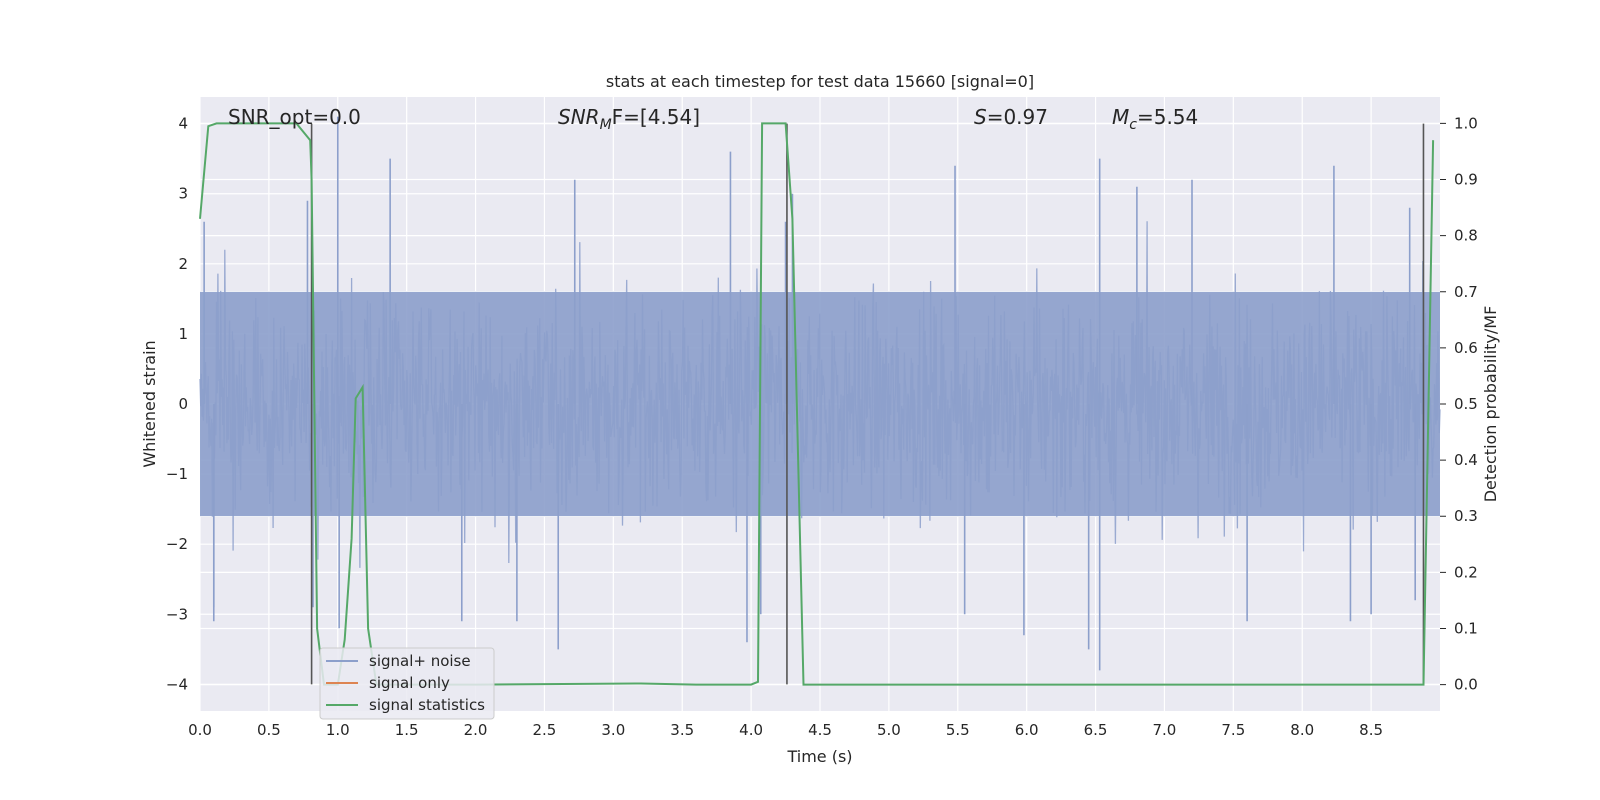 This screenshot has width=1600, height=800. What do you see at coordinates (409, 683) in the screenshot?
I see `legend-label-signal-only: signal only` at bounding box center [409, 683].